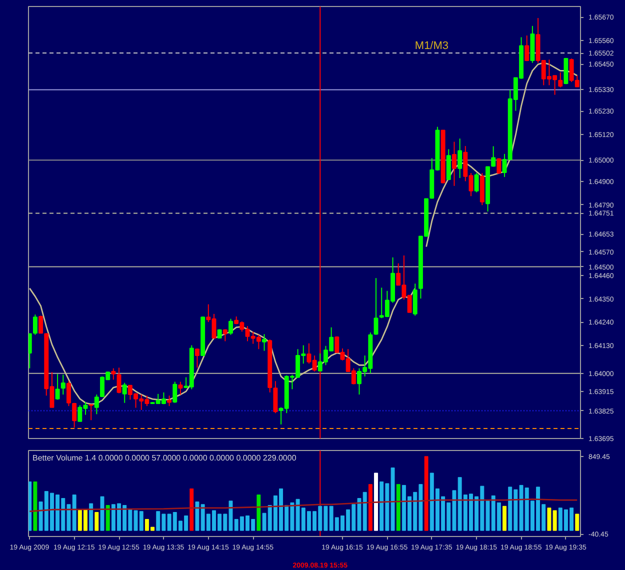 The image size is (625, 570). What do you see at coordinates (164, 458) in the screenshot?
I see `annotation: Better Volume 1.4 0.0000 0.0000 57.0000 0.0000 0.0000 0.0000 229.0000` at bounding box center [164, 458].